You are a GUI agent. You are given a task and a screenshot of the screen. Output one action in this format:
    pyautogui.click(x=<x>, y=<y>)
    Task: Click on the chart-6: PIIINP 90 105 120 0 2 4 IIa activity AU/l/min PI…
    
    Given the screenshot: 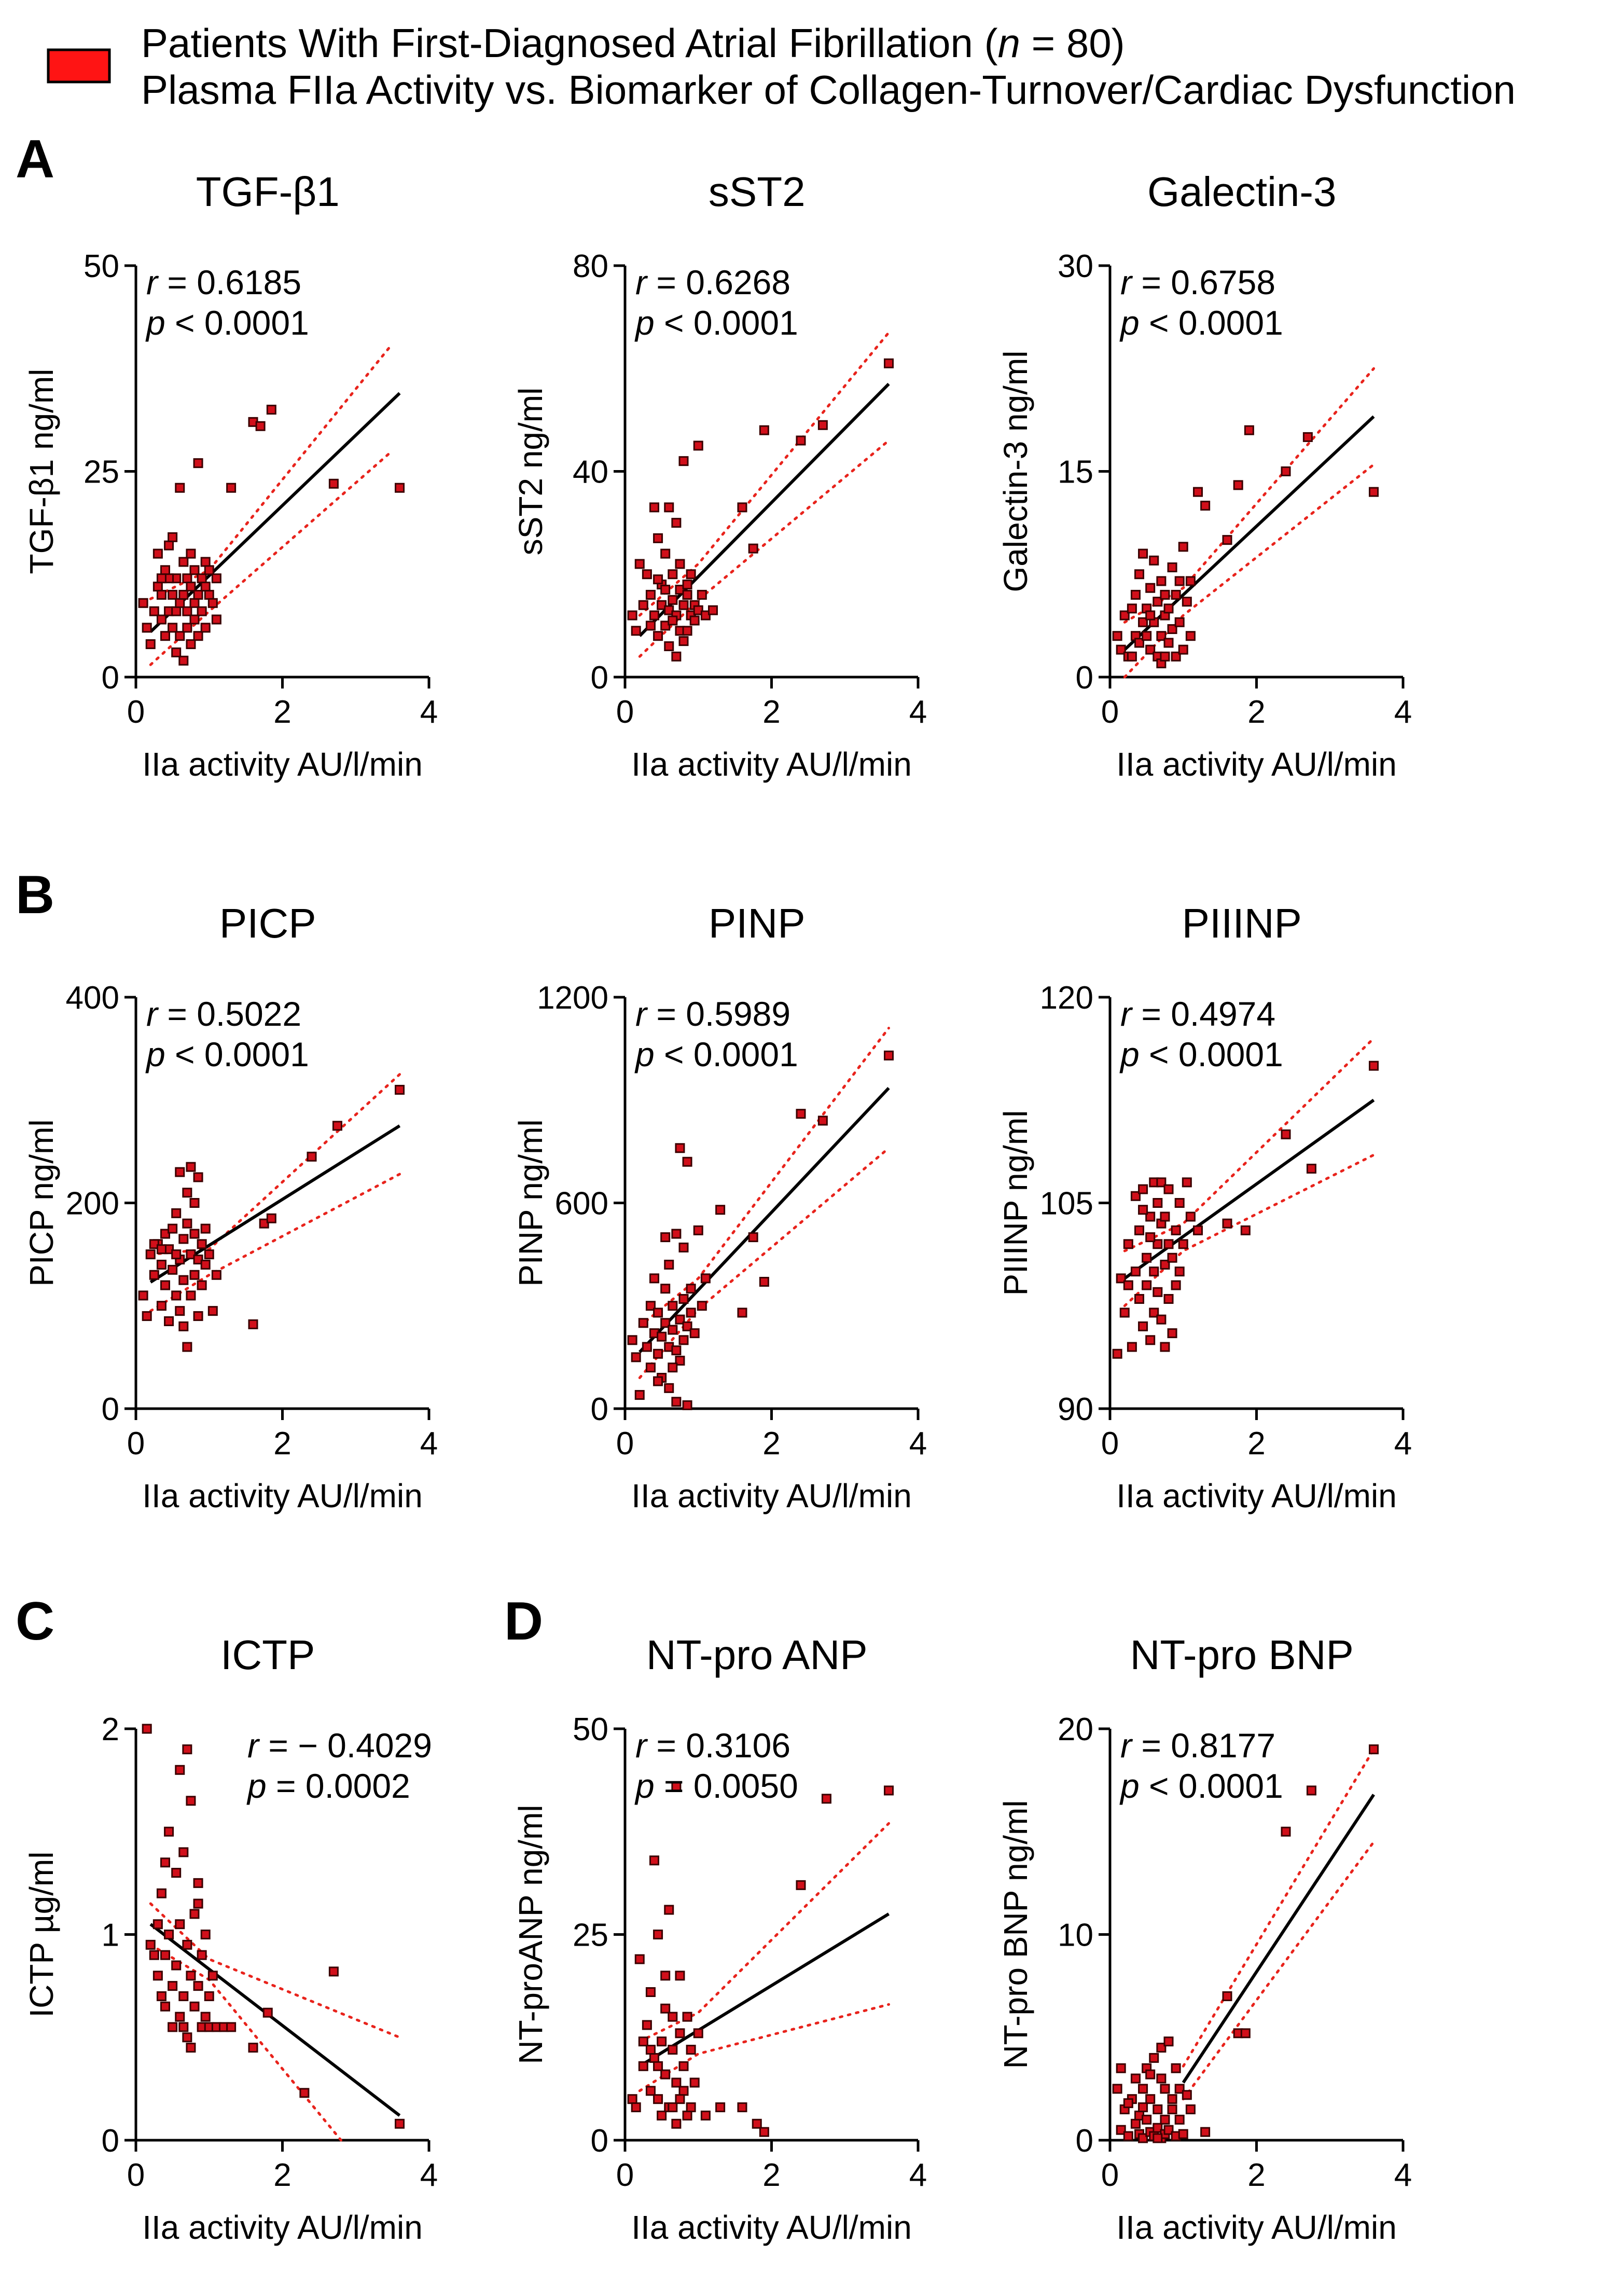 What is the action you would take?
    pyautogui.click(x=1205, y=1207)
    